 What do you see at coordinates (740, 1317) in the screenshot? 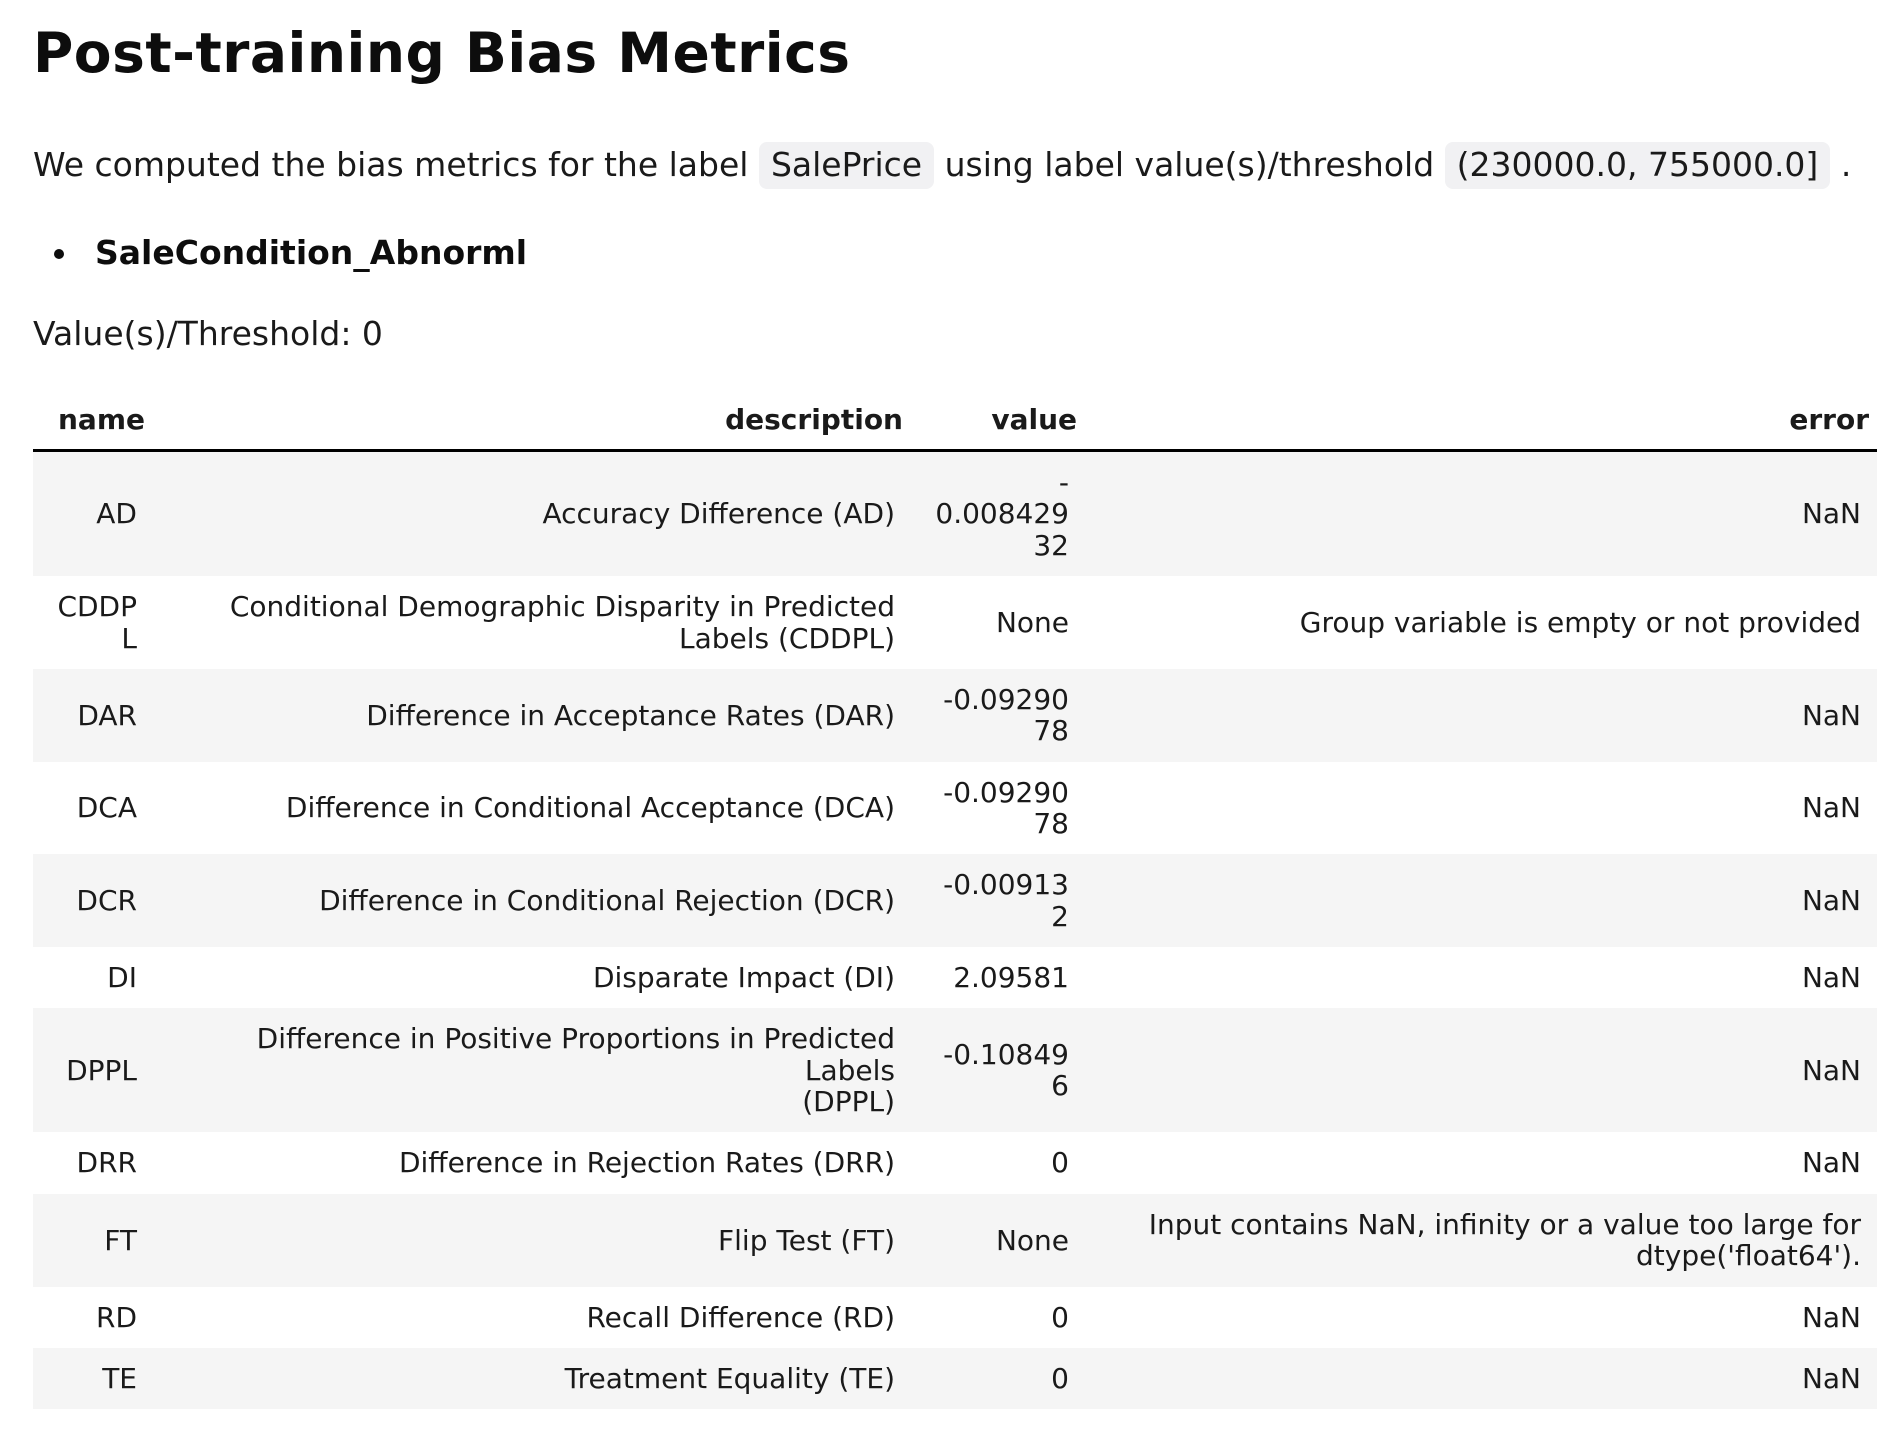
I see `metric-description-cell: Recall Difference (RD)` at bounding box center [740, 1317].